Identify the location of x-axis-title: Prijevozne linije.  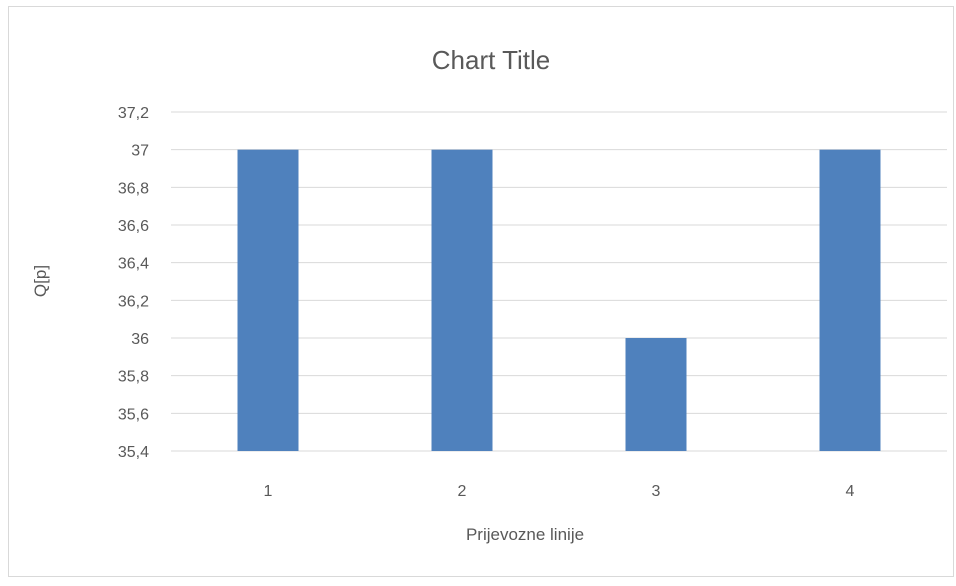
(525, 534).